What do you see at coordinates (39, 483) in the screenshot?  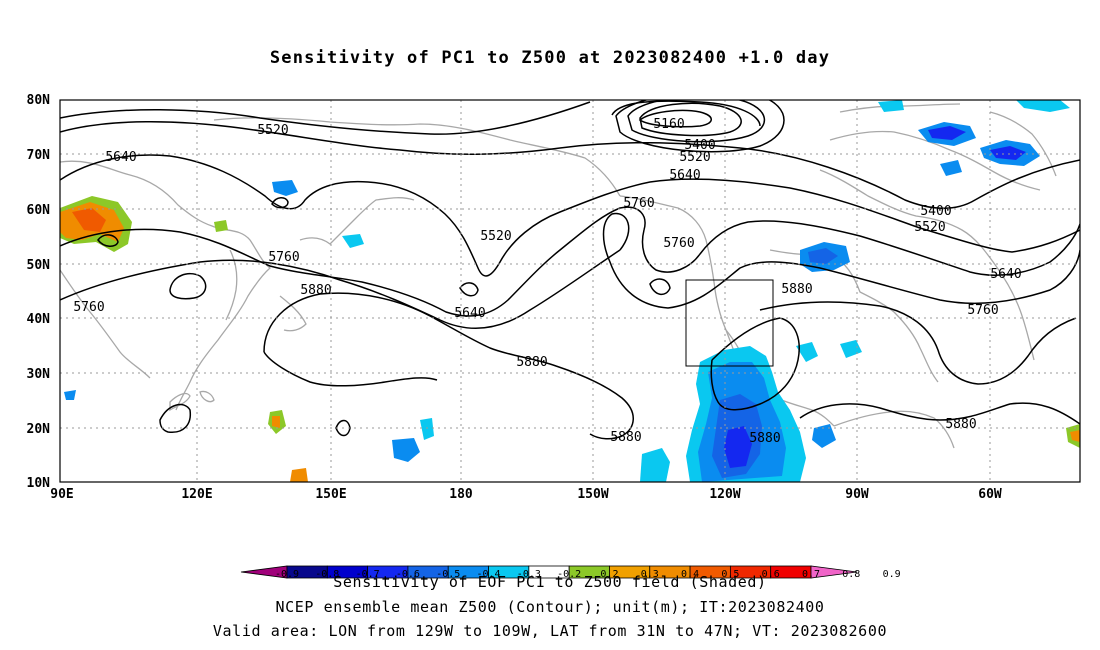 I see `y-tick-label: 10N` at bounding box center [39, 483].